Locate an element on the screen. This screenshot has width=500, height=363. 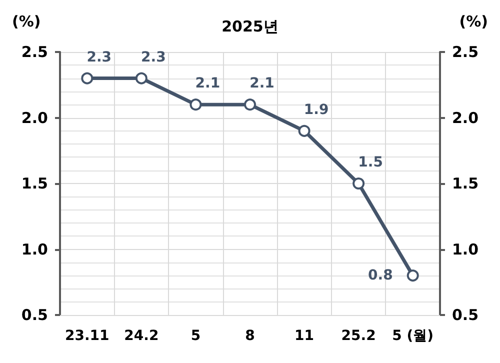
y2-tick-label: 0.5 is located at coordinates (465, 315).